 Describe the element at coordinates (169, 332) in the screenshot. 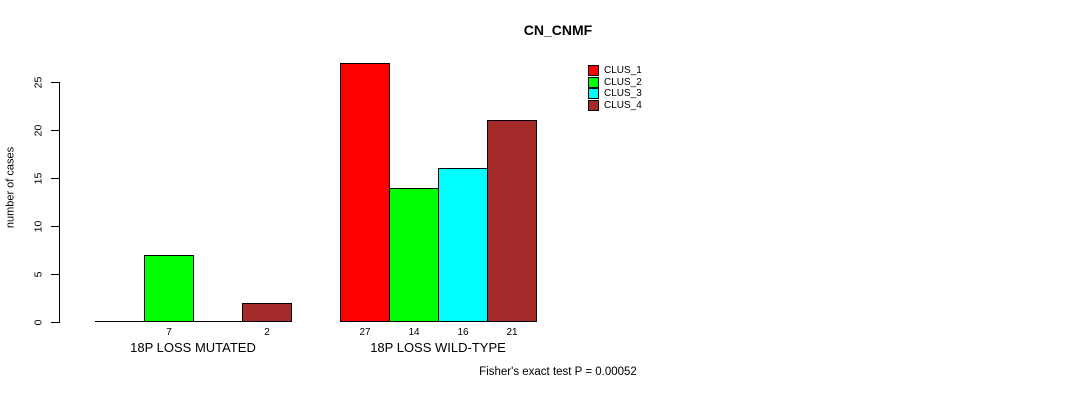

I see `bar-value-label: 7` at that location.